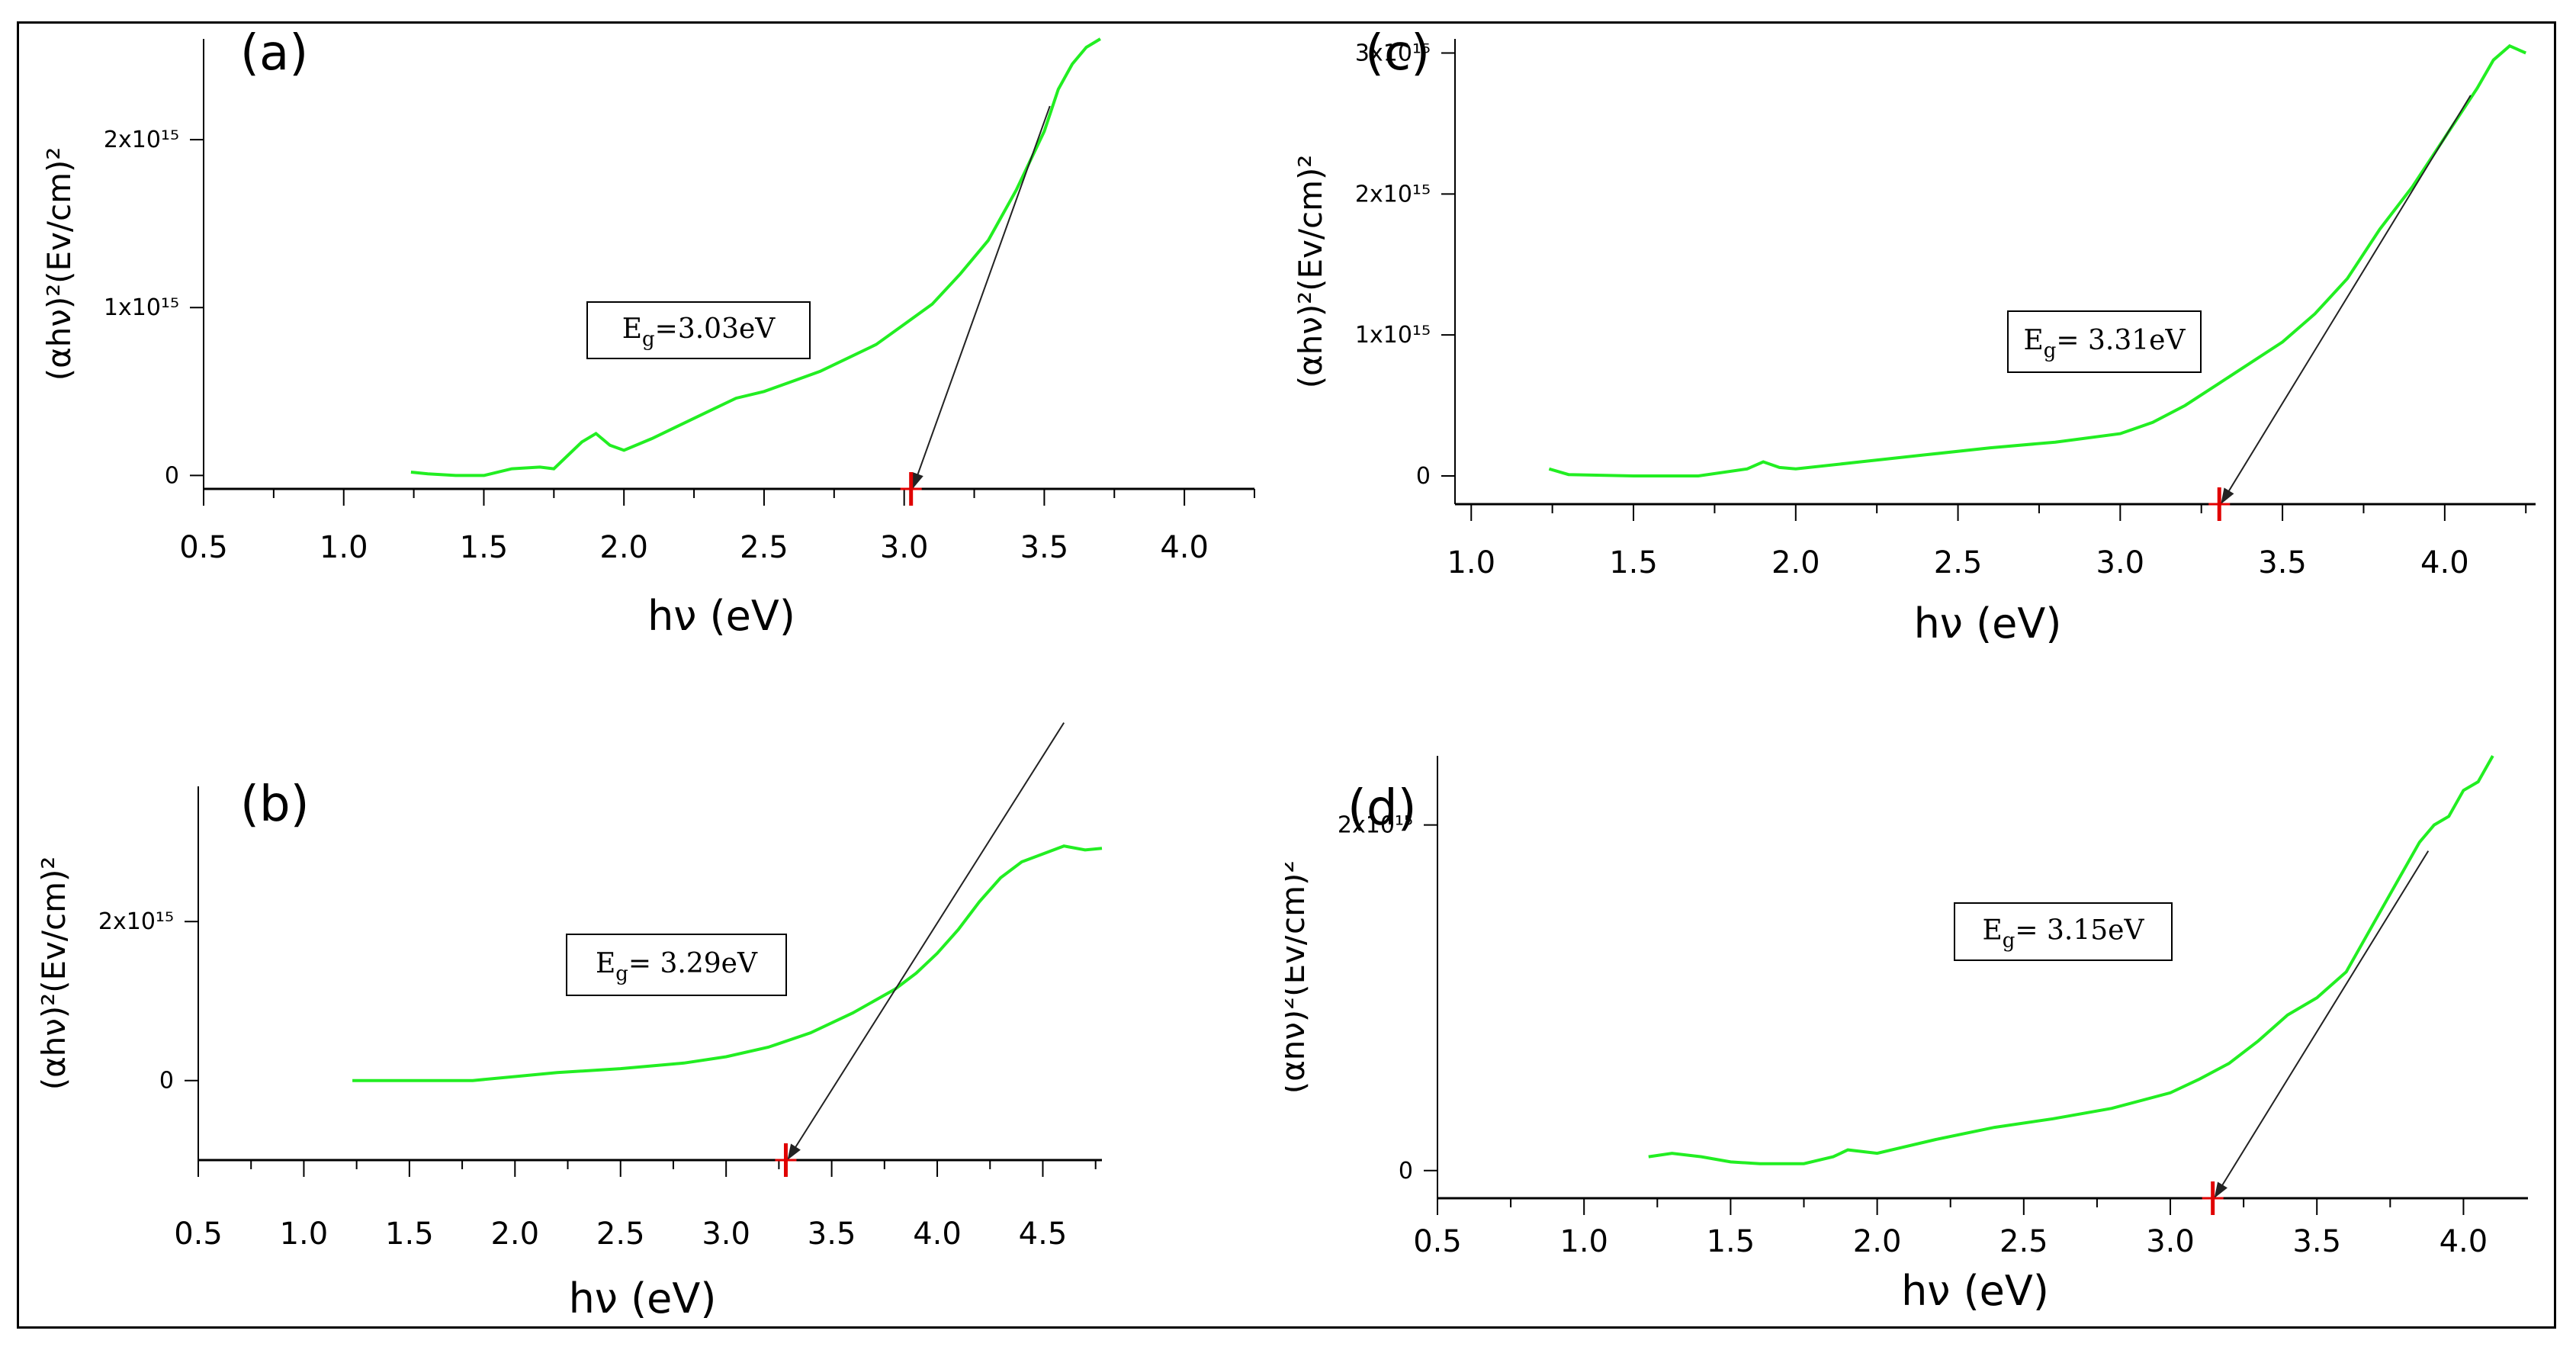 The height and width of the screenshot is (1350, 2576). I want to click on band-gap-label: Eg= 3.31eV, so click(2104, 343).